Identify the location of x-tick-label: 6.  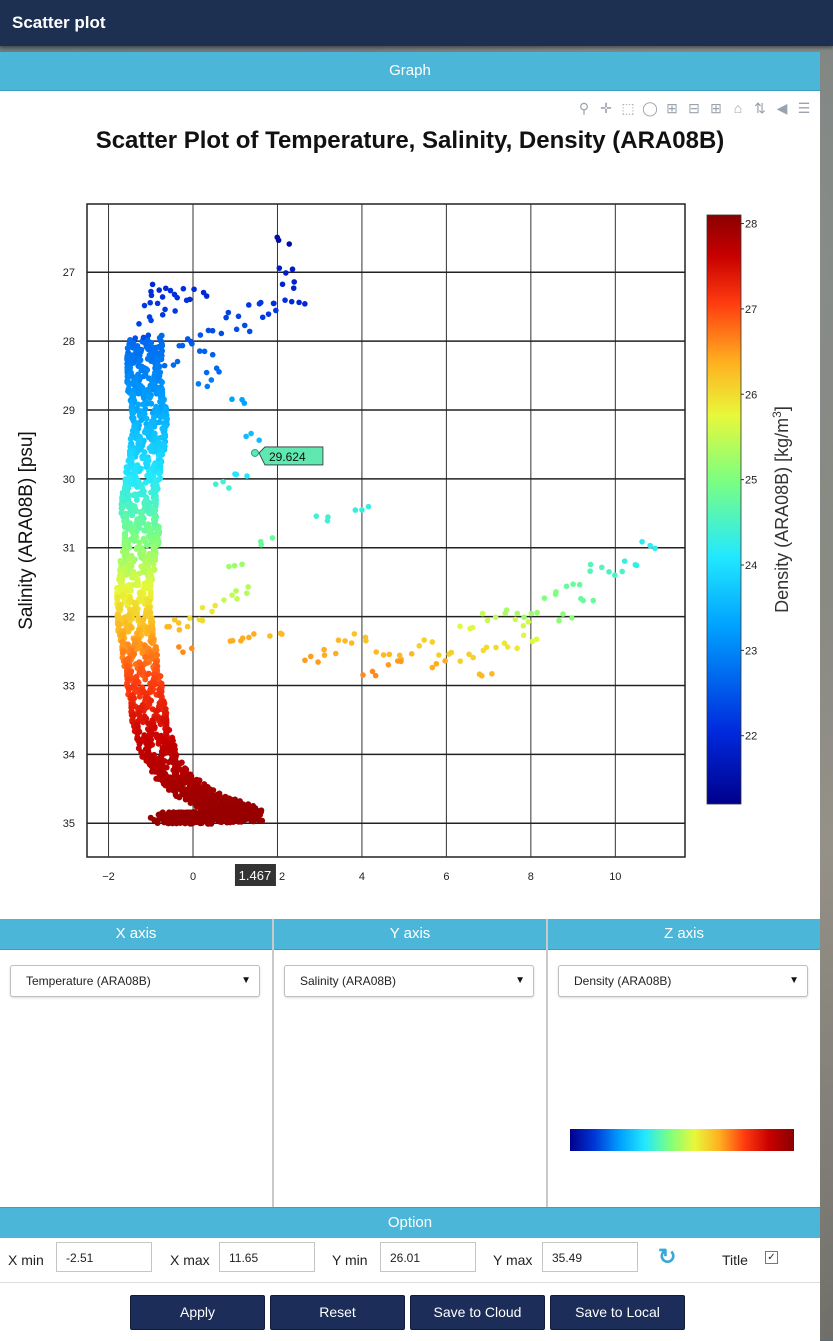
(446, 877).